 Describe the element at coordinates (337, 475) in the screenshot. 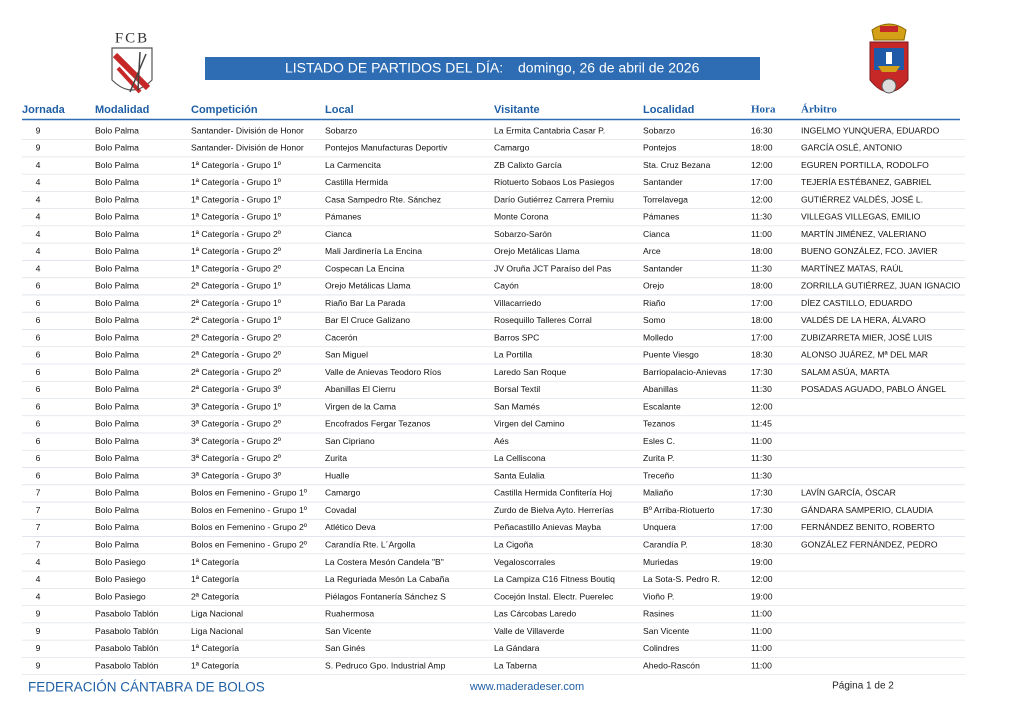

I see `local-cell: Hualle` at that location.